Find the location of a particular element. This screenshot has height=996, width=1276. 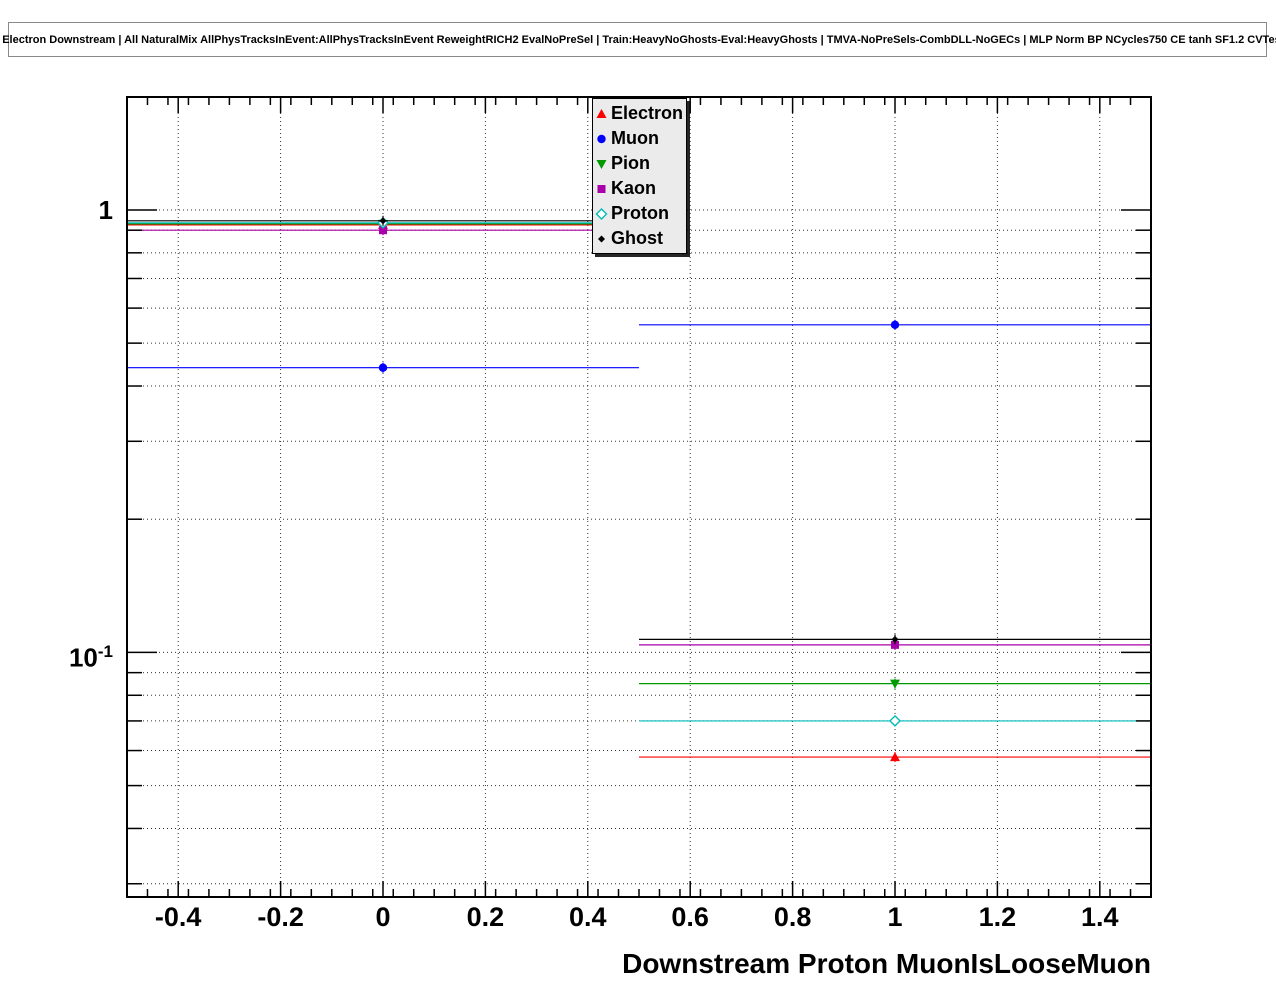

x-tick-label: 1.2 is located at coordinates (997, 917).